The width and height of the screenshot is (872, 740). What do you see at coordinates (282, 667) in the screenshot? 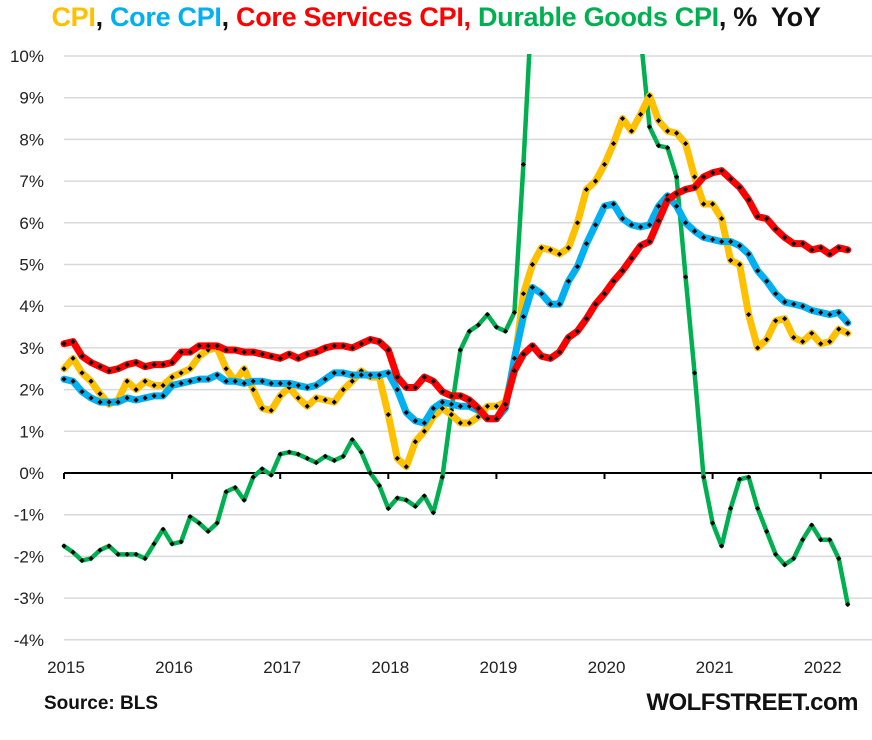
I see `x-tick-label: 2017` at bounding box center [282, 667].